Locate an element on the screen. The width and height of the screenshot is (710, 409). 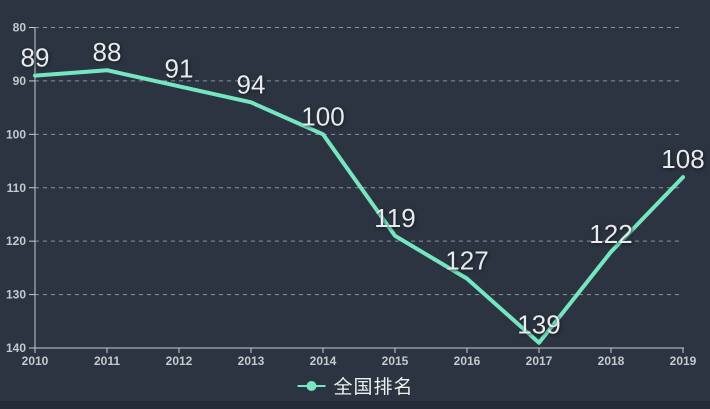
point-value-label: 88 is located at coordinates (107, 52).